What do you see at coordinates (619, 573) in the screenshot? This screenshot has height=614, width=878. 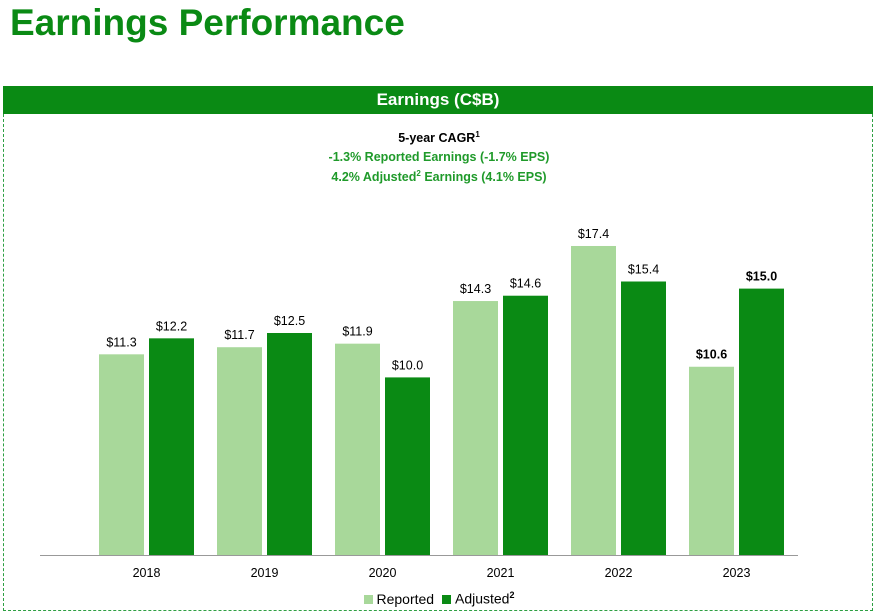 I see `x-tick-label-2022: 2022` at bounding box center [619, 573].